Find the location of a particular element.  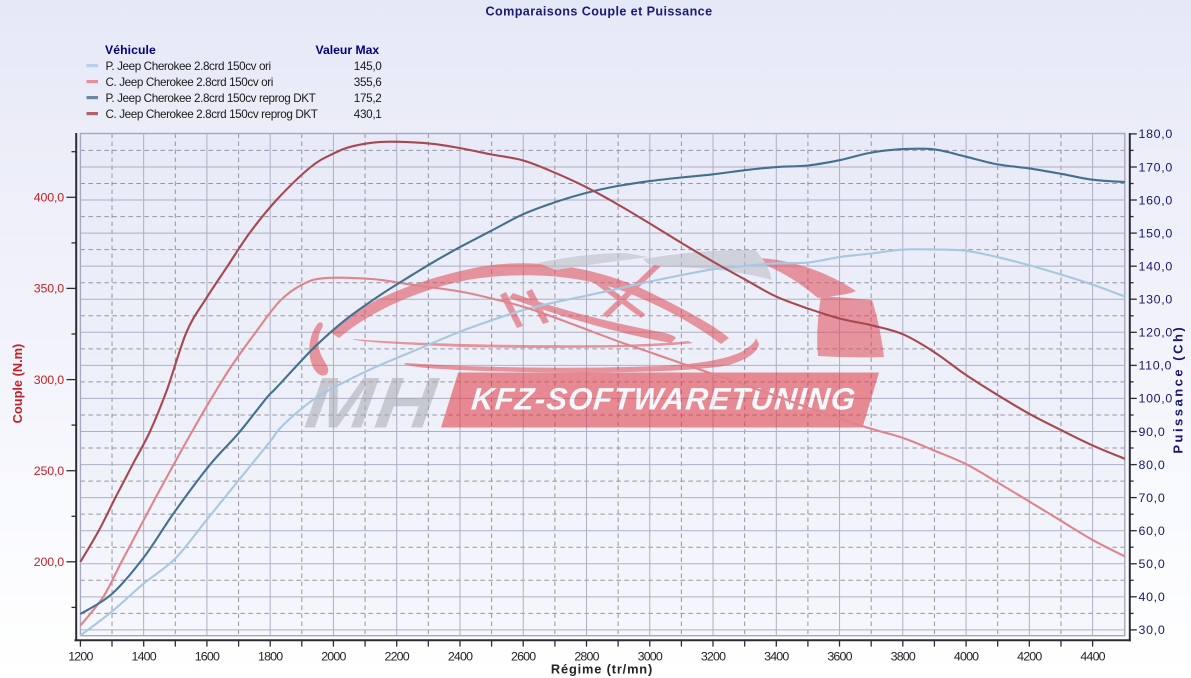

svg-text: 90,0 is located at coordinates (1152, 432).